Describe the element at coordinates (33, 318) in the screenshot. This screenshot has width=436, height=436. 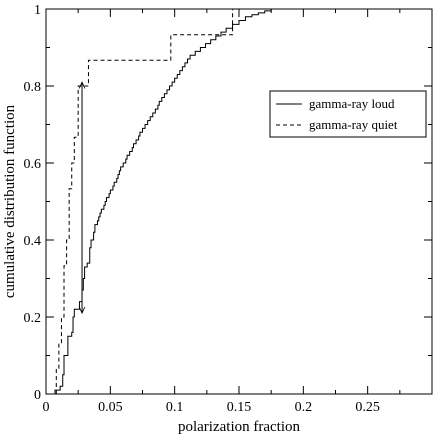
I see `y-tick-label: 0.2` at that location.